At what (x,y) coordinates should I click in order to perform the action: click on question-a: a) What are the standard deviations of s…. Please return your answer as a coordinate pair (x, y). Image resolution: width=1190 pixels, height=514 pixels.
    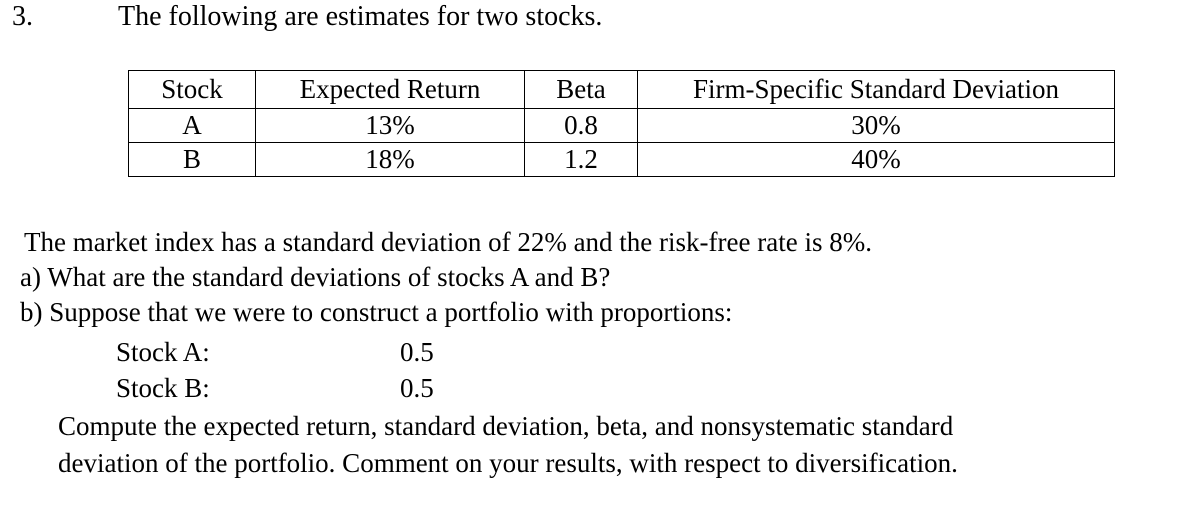
    Looking at the image, I should click on (315, 277).